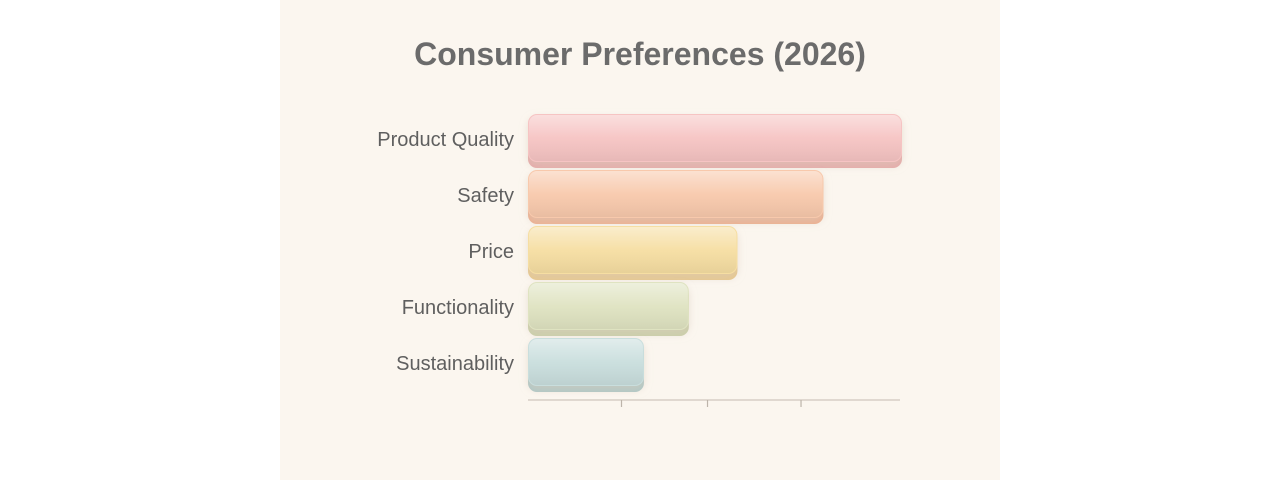 Image resolution: width=1280 pixels, height=480 pixels. I want to click on category-label: Sustainability, so click(455, 364).